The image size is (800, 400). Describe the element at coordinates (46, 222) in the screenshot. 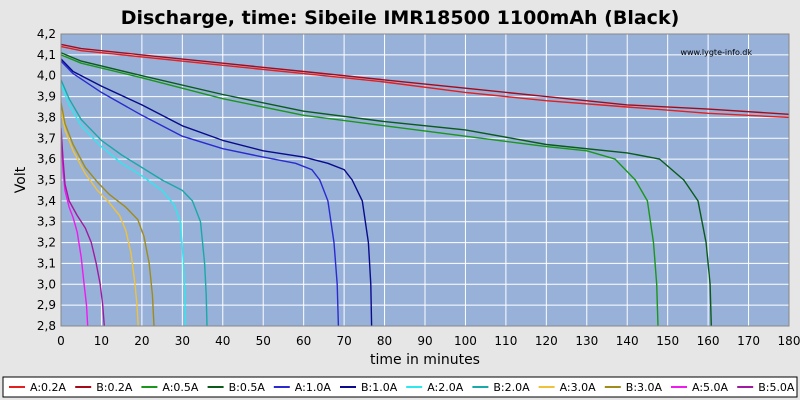

I see `y-tick-label: 3,3` at that location.